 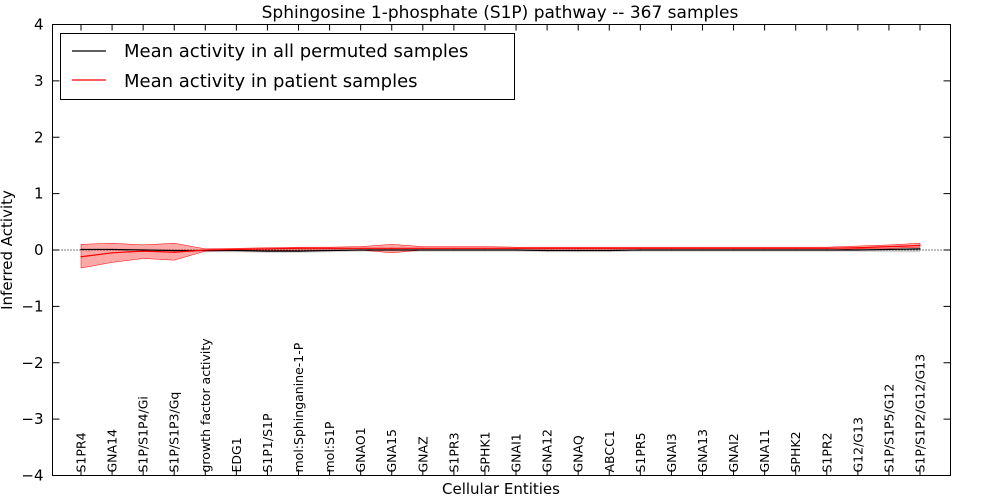 What do you see at coordinates (360, 449) in the screenshot?
I see `x-tick-label: GNAO1` at bounding box center [360, 449].